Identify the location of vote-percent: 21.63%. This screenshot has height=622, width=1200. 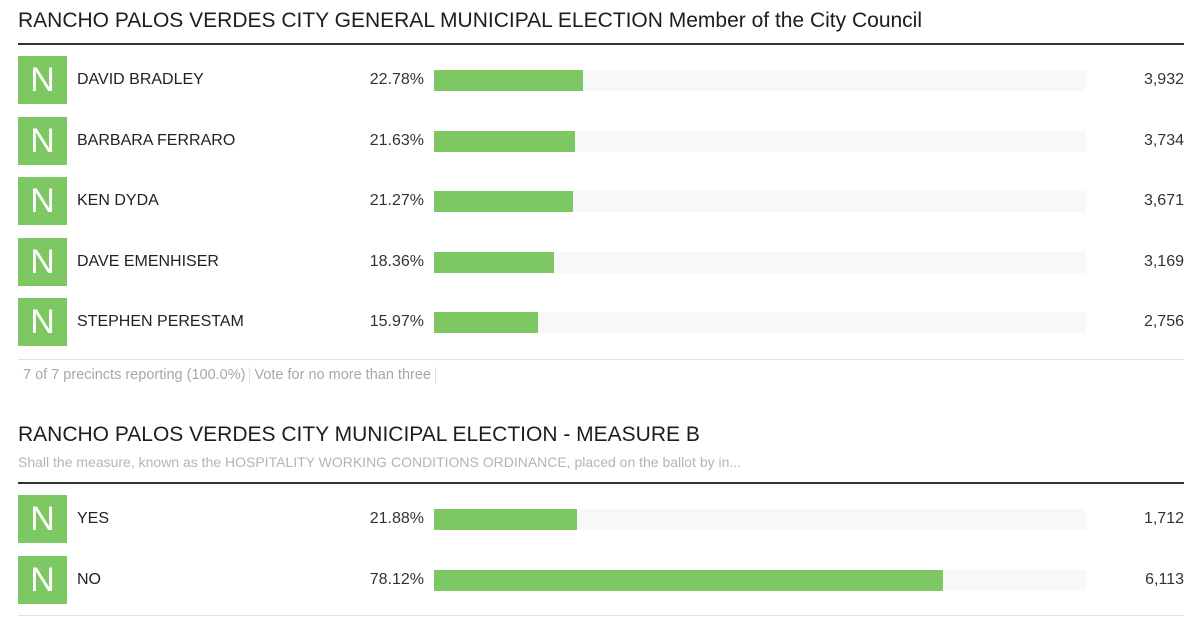
(396, 140).